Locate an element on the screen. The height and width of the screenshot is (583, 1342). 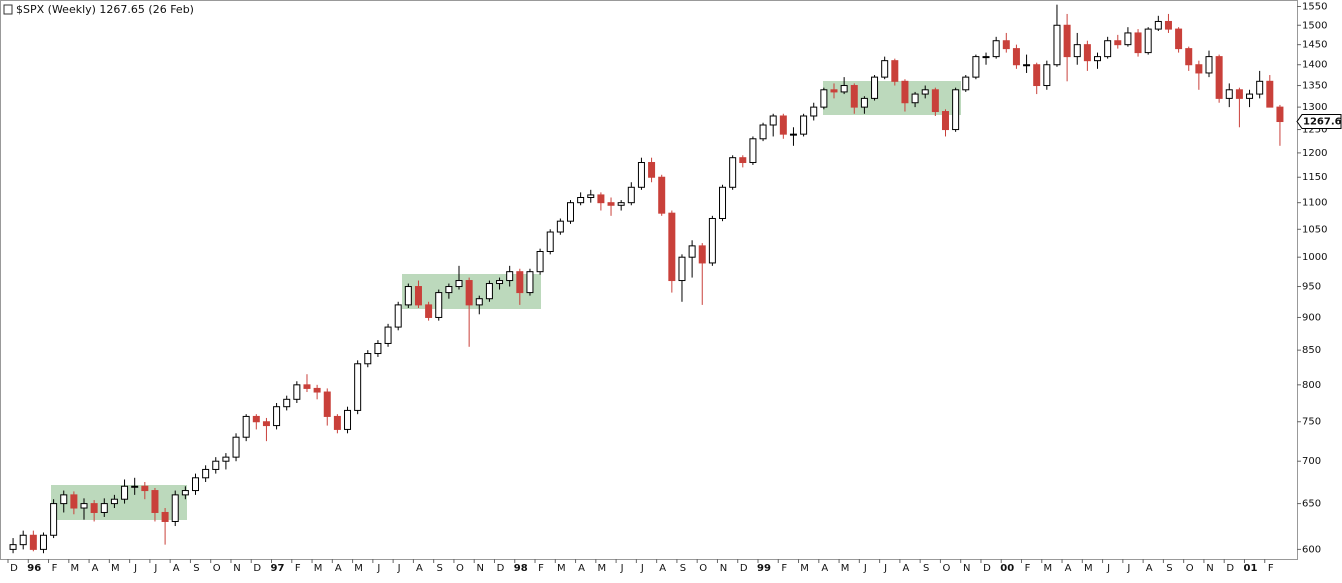
x-tick-label: 97 is located at coordinates (278, 568).